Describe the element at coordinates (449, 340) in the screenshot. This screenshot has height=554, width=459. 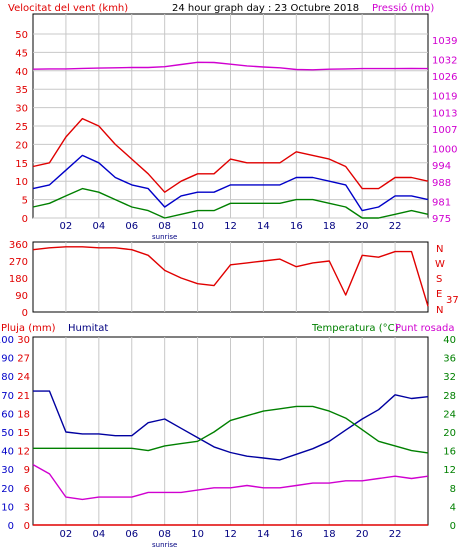
I see `temperature-tick-label: 40` at that location.